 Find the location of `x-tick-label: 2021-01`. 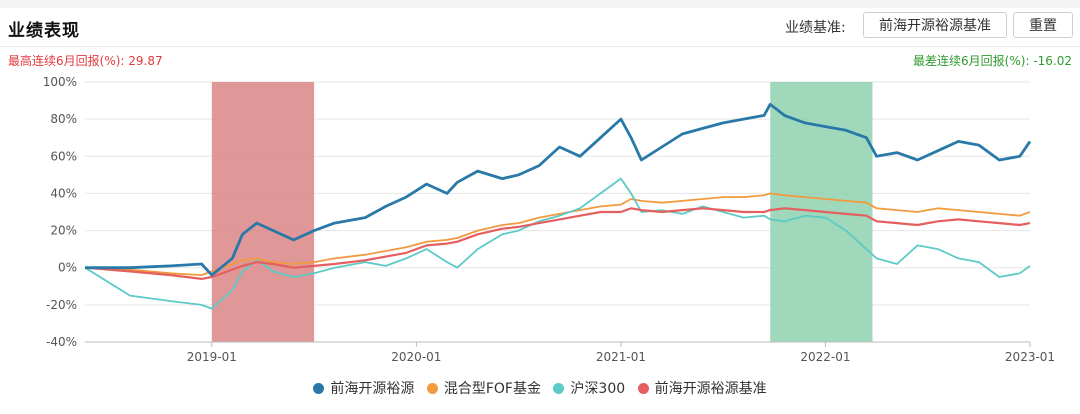

x-tick-label: 2021-01 is located at coordinates (621, 357).